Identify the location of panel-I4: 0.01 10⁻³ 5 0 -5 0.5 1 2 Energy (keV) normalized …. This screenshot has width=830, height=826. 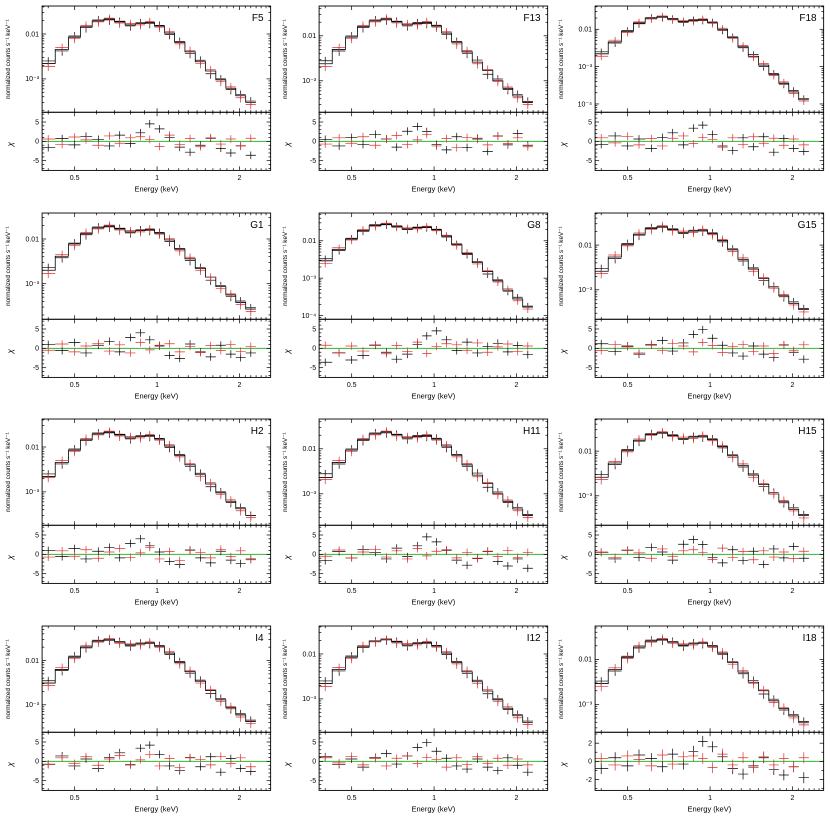
(138, 722).